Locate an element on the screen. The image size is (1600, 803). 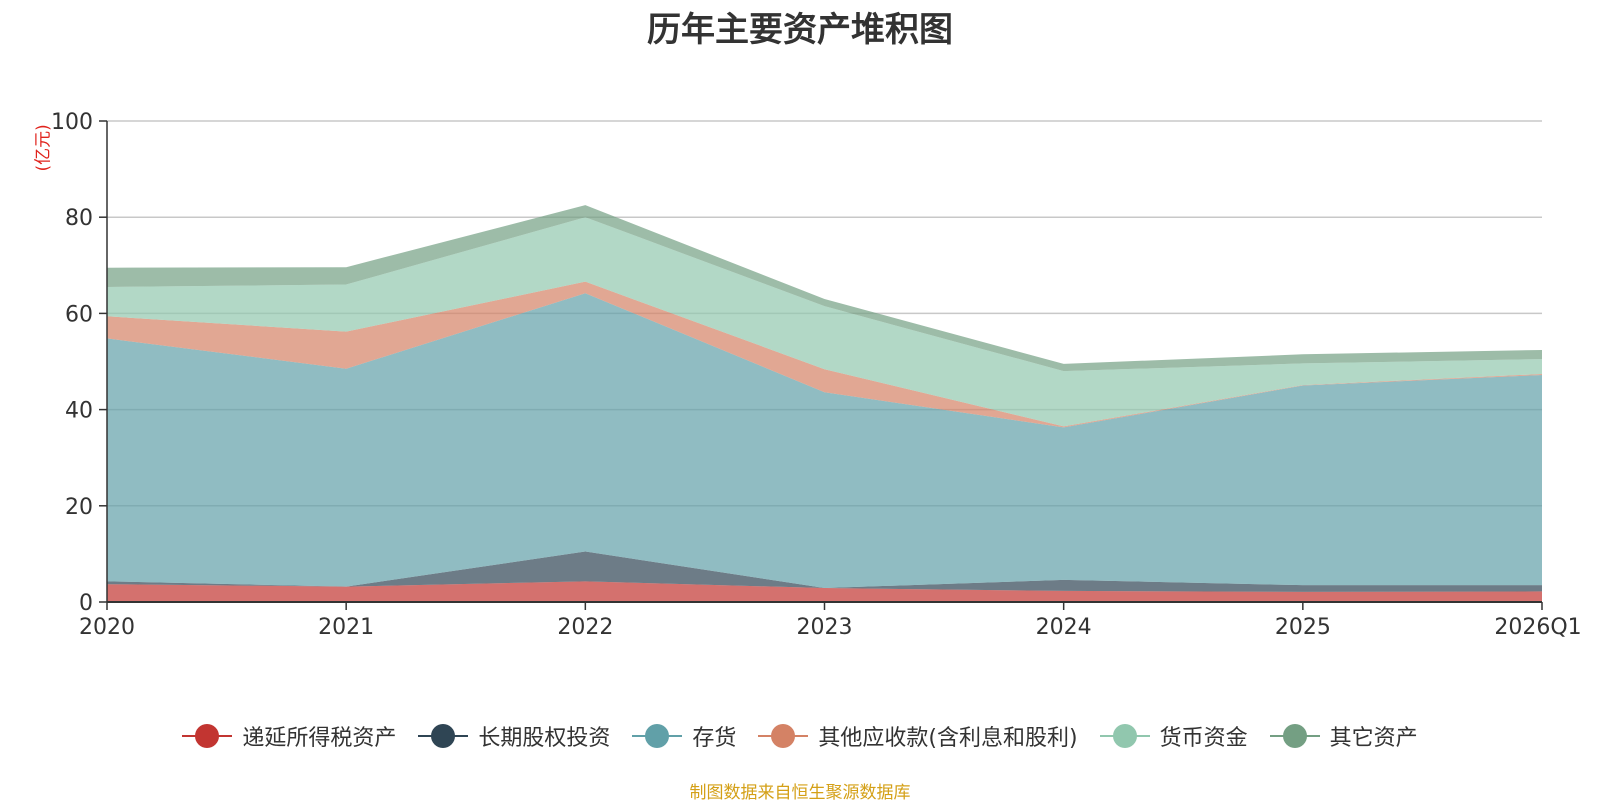
y-tick-label: 40 is located at coordinates (79, 411).